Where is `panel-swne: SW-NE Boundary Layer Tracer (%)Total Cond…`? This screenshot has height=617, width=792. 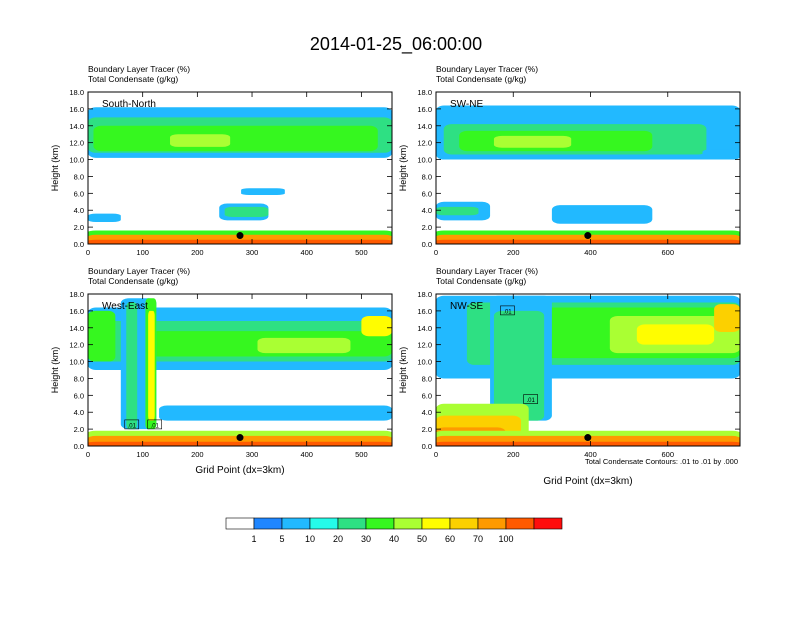 panel-swne: SW-NE Boundary Layer Tracer (%)Total Cond… is located at coordinates (569, 160).